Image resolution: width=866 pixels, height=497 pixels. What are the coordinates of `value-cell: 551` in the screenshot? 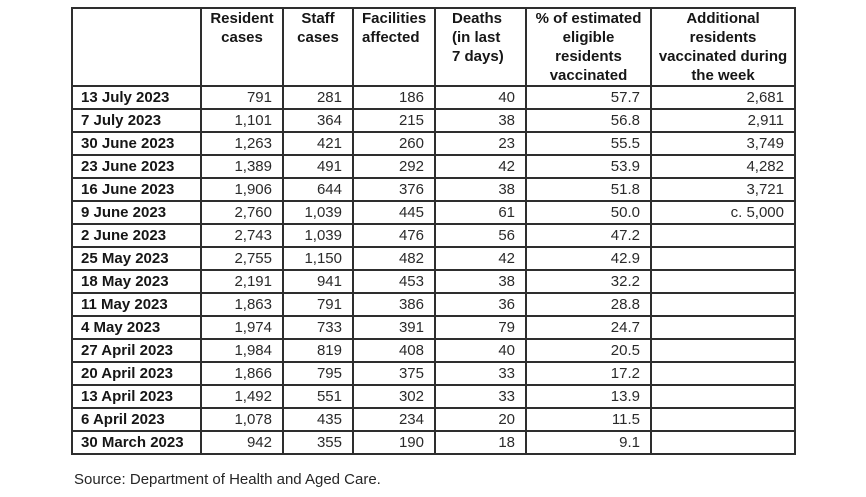 It's located at (318, 396).